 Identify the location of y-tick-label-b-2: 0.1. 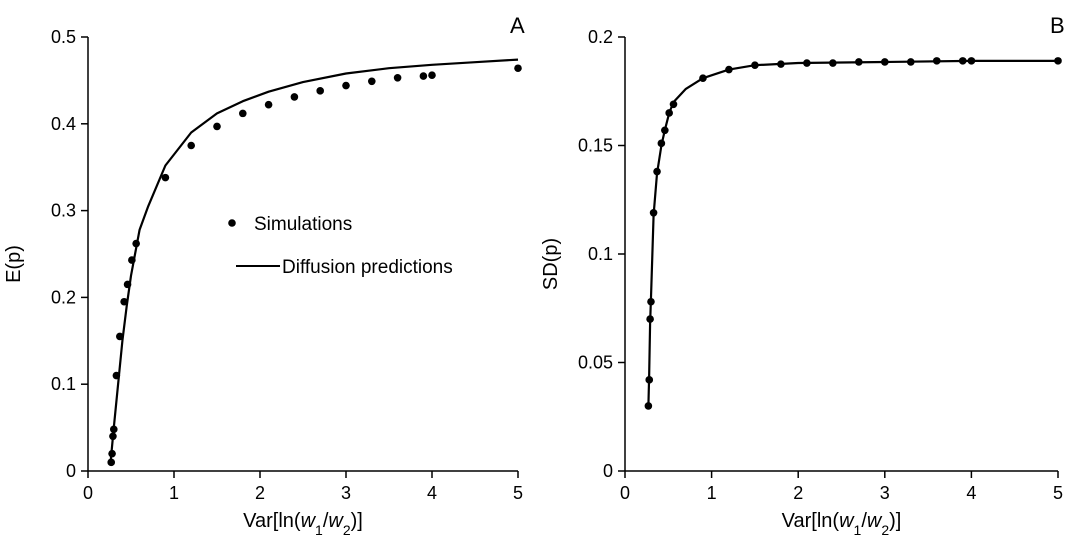
(600, 254).